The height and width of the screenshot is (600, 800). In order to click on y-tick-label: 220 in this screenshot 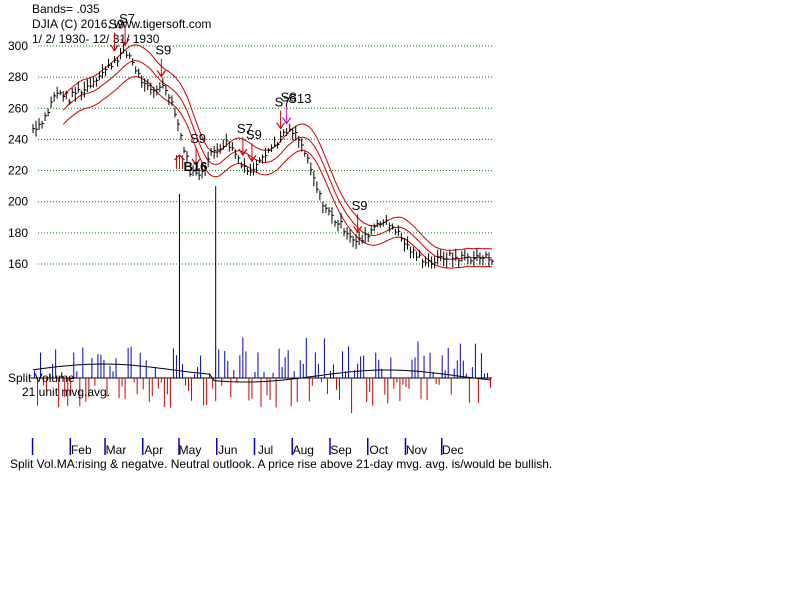, I will do `click(18, 171)`.